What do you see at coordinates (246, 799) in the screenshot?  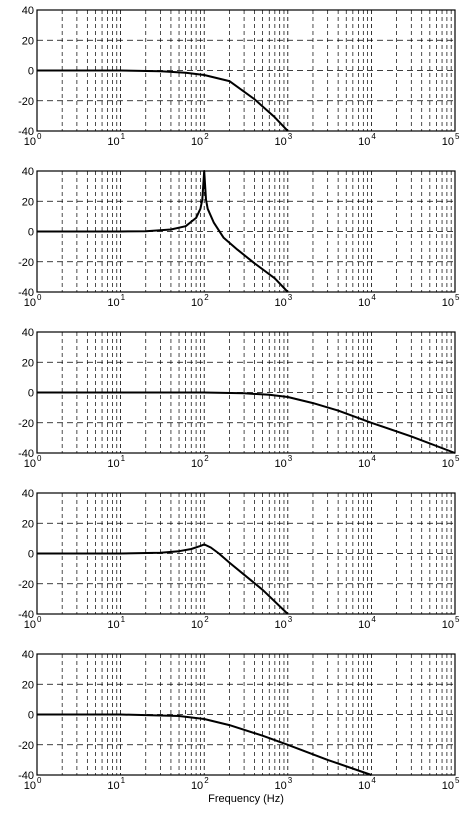 I see `x-axis-label: Frequency (Hz)` at bounding box center [246, 799].